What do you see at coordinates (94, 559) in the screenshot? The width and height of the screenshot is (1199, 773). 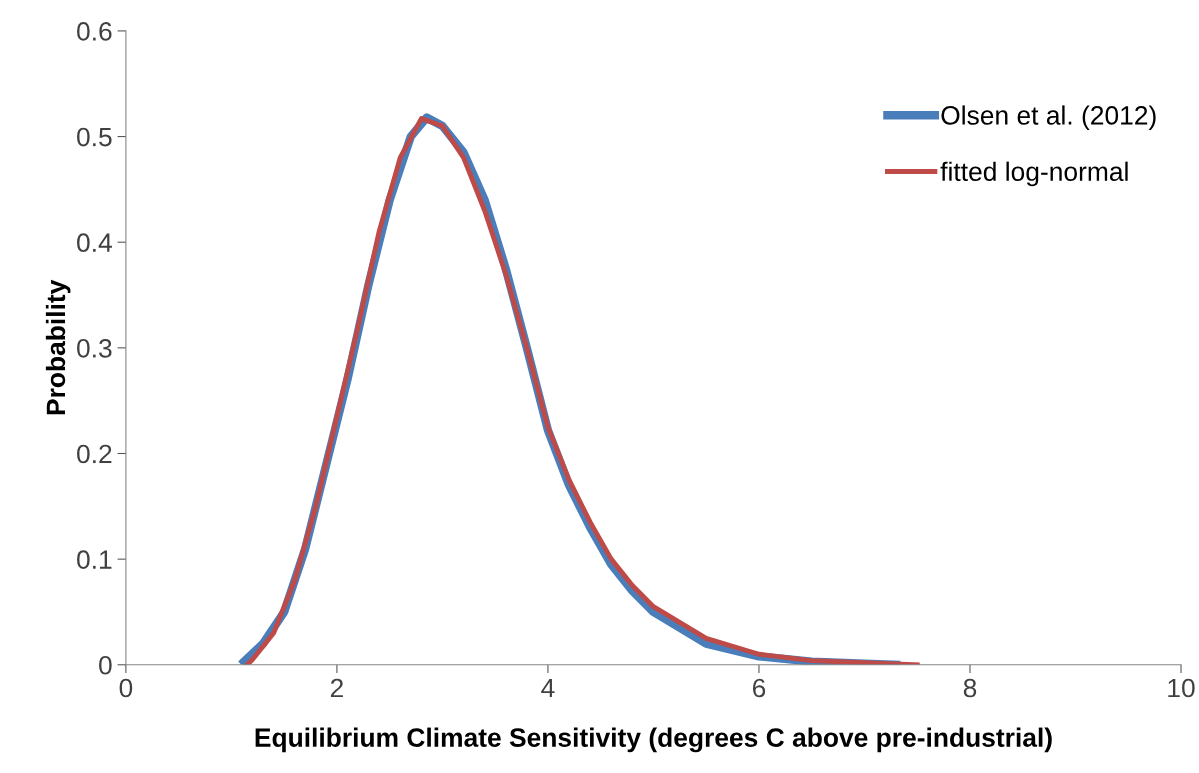 I see `y-tick-label: 0.1` at bounding box center [94, 559].